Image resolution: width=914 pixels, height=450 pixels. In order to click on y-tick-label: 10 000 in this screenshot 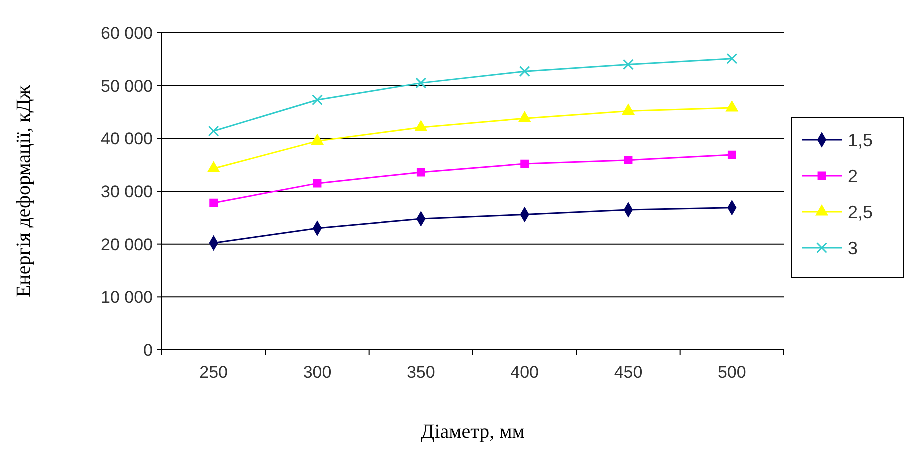, I will do `click(127, 298)`.